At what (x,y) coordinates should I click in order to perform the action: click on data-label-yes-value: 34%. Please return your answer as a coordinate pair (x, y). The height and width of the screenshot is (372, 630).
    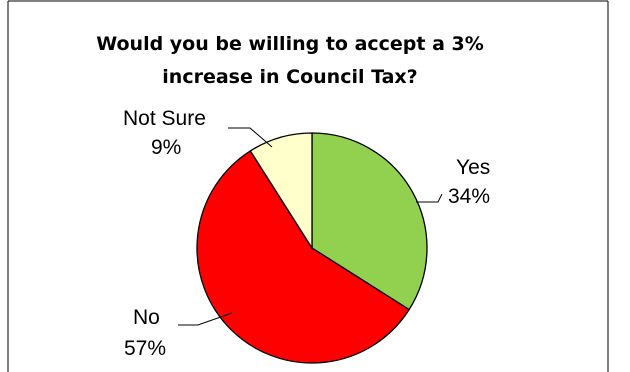
    Looking at the image, I should click on (469, 196).